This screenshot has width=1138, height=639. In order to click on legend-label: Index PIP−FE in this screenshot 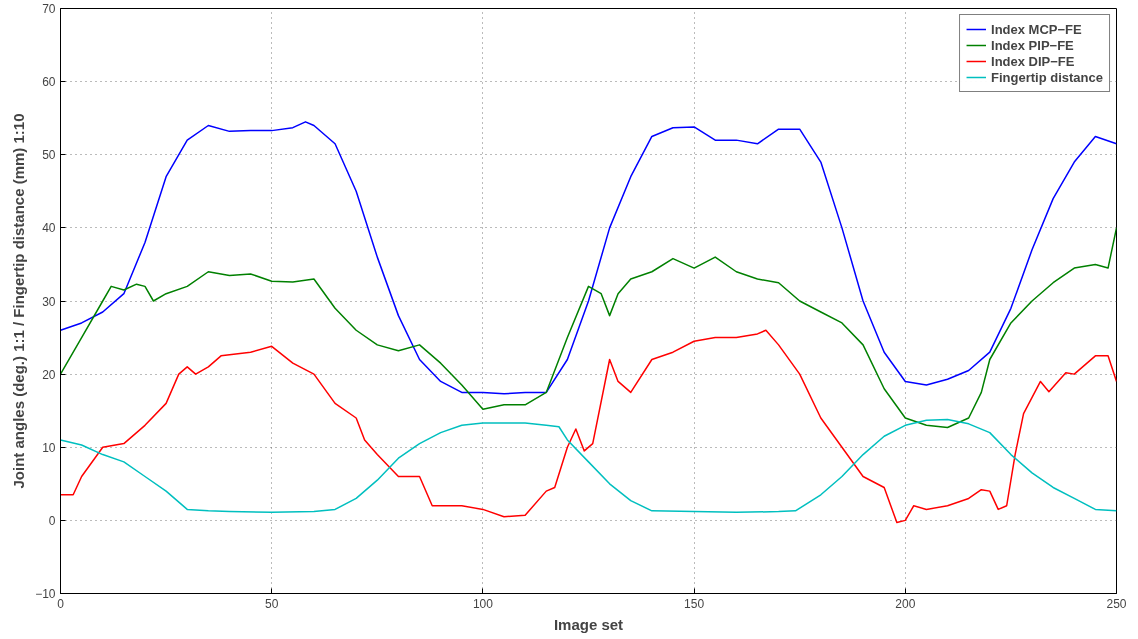, I will do `click(1032, 45)`.